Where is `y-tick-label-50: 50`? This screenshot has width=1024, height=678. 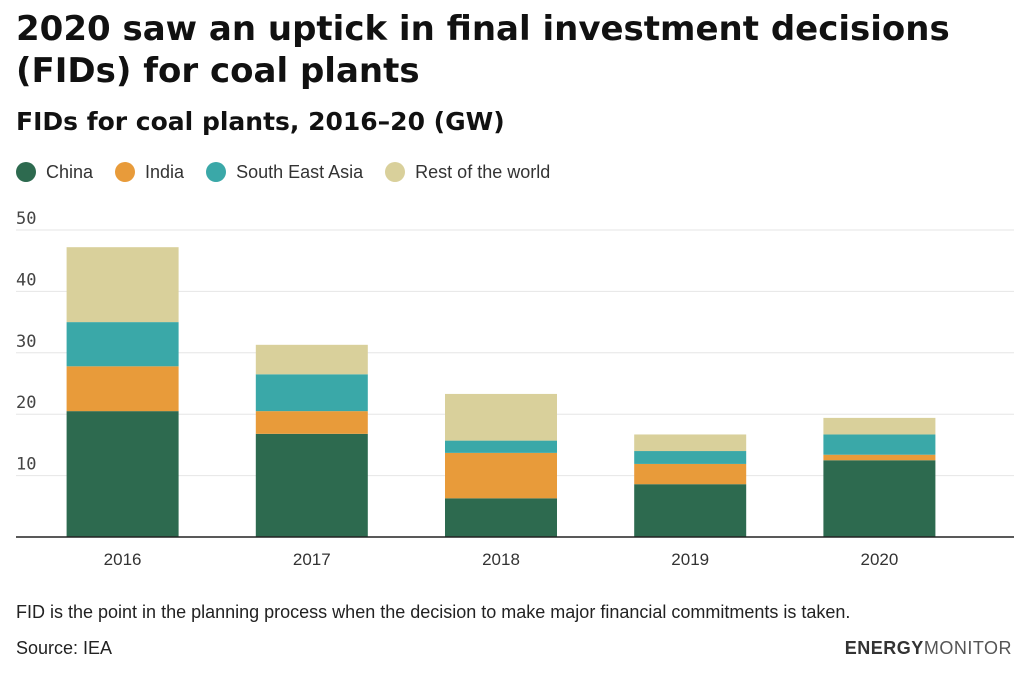 y-tick-label-50: 50 is located at coordinates (26, 219).